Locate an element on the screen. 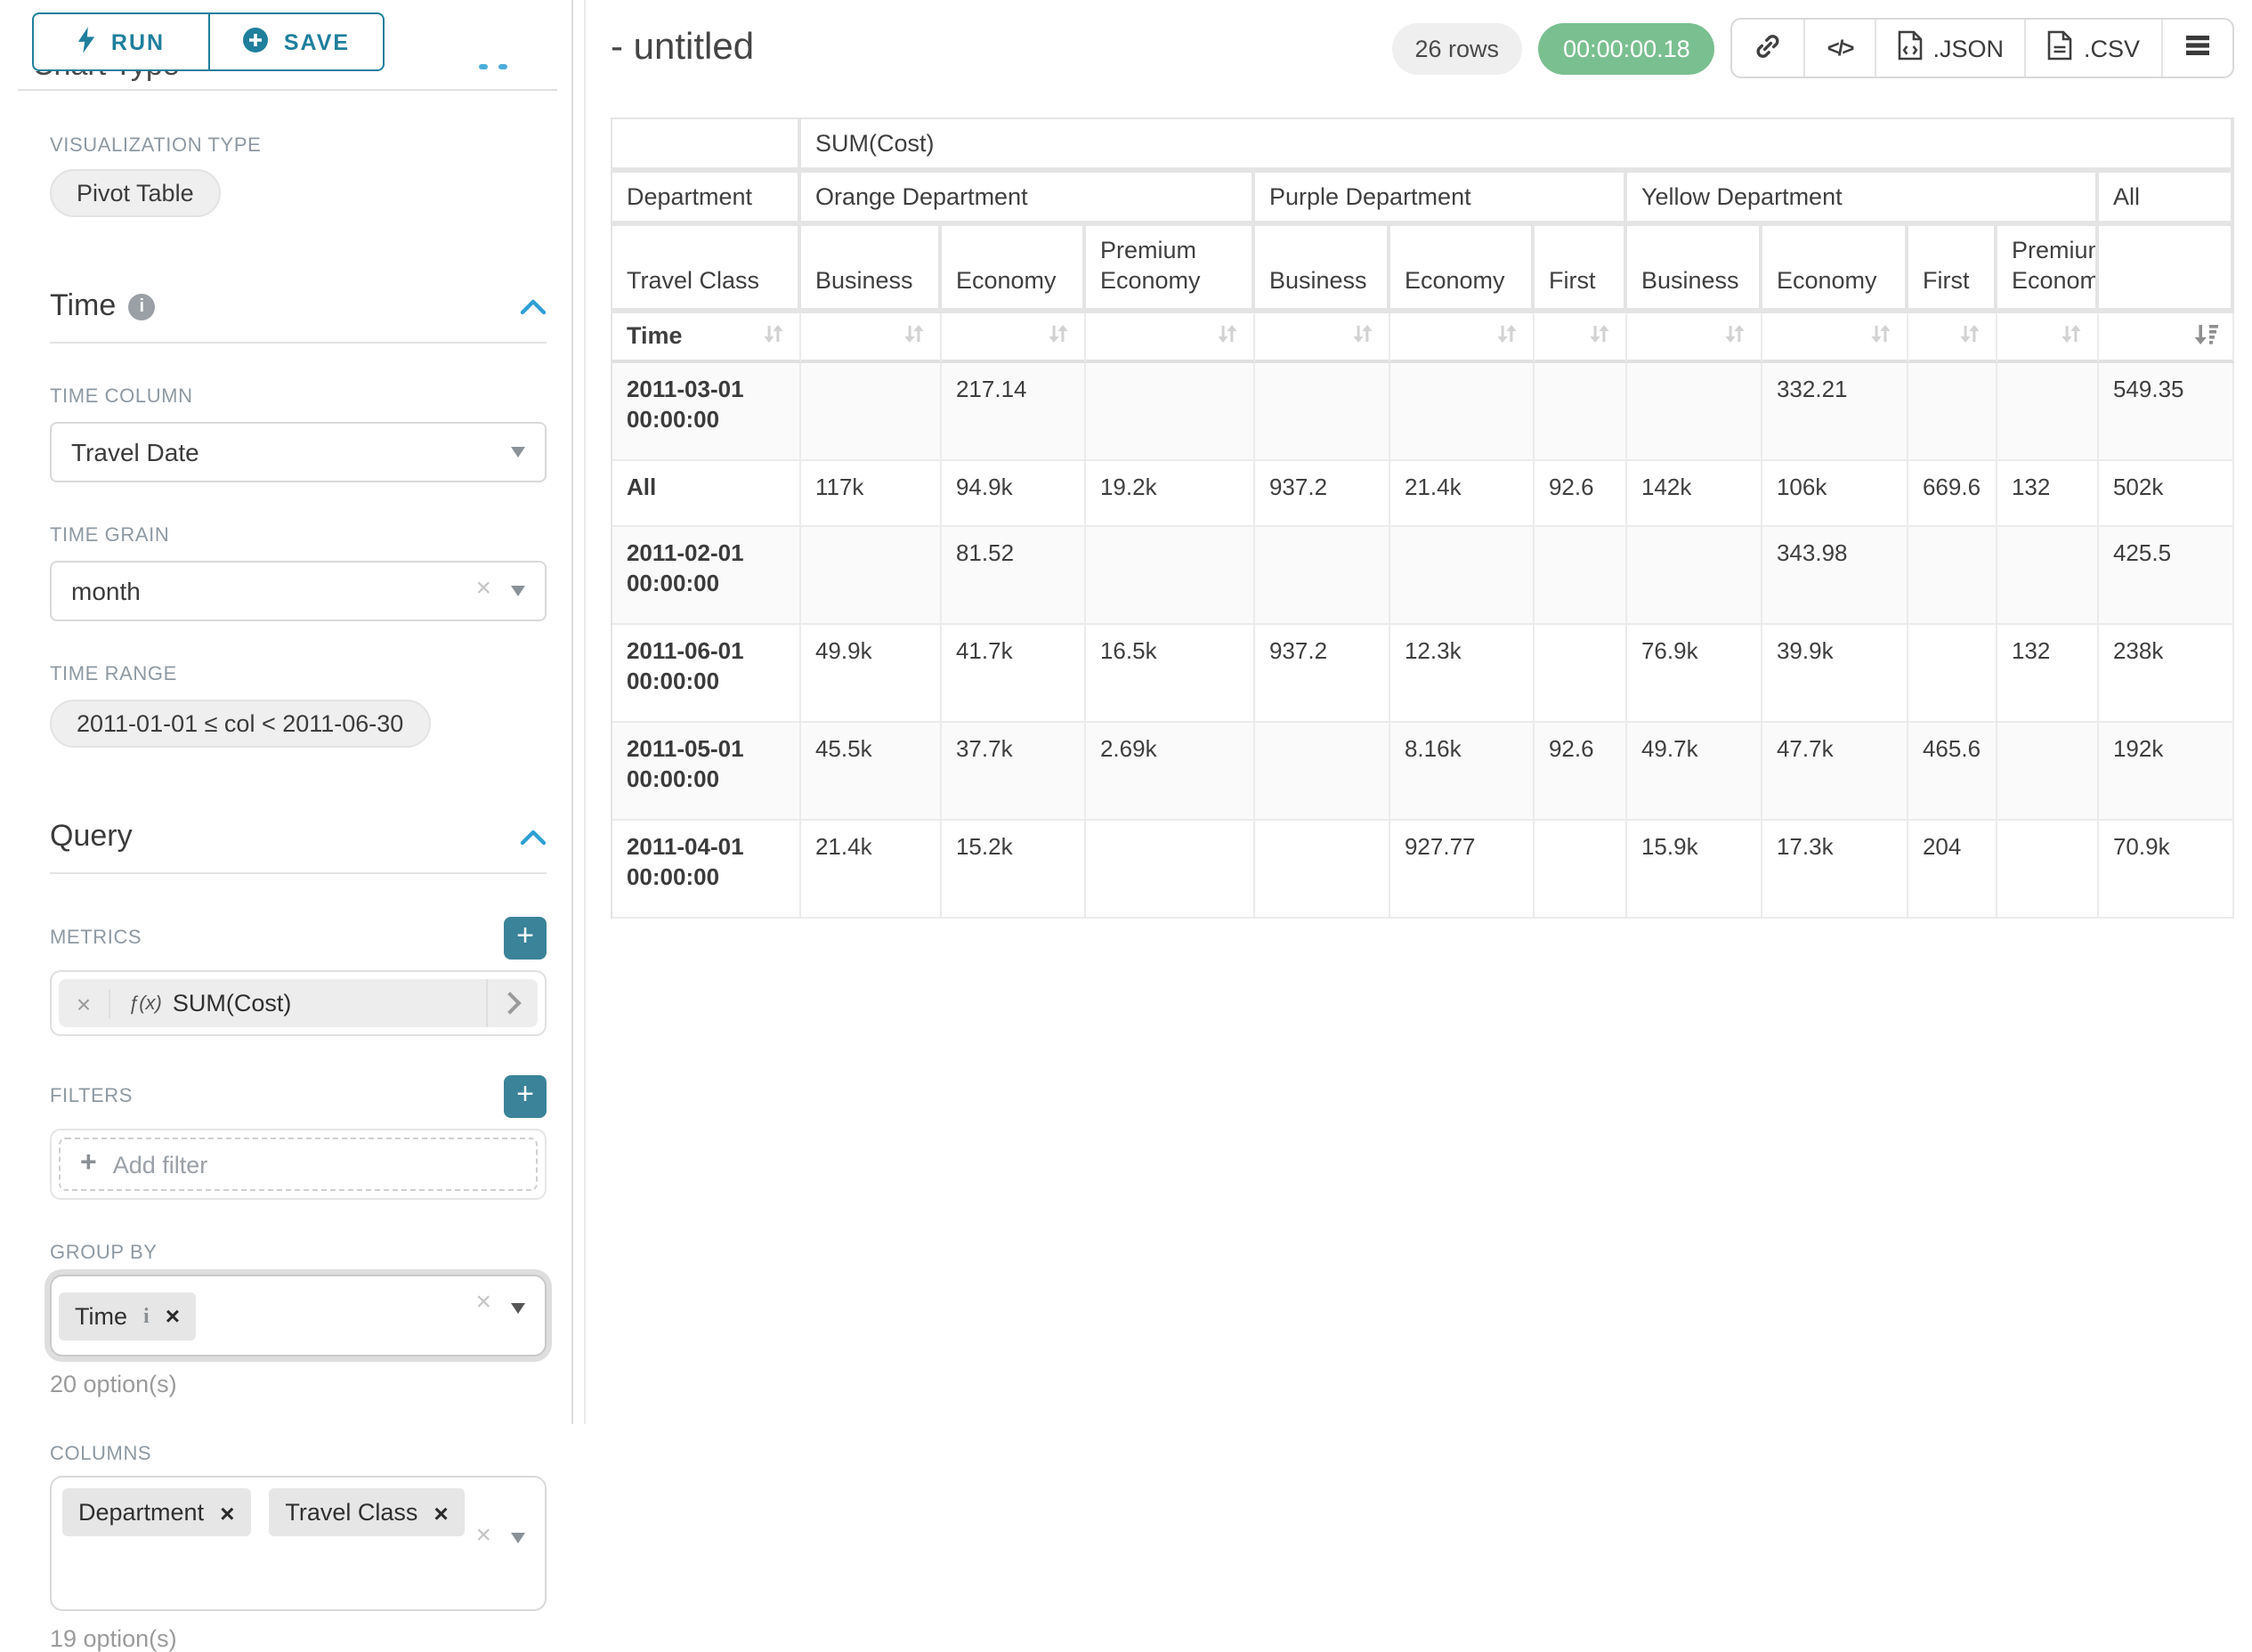  plus-icon: + is located at coordinates (88, 1163).